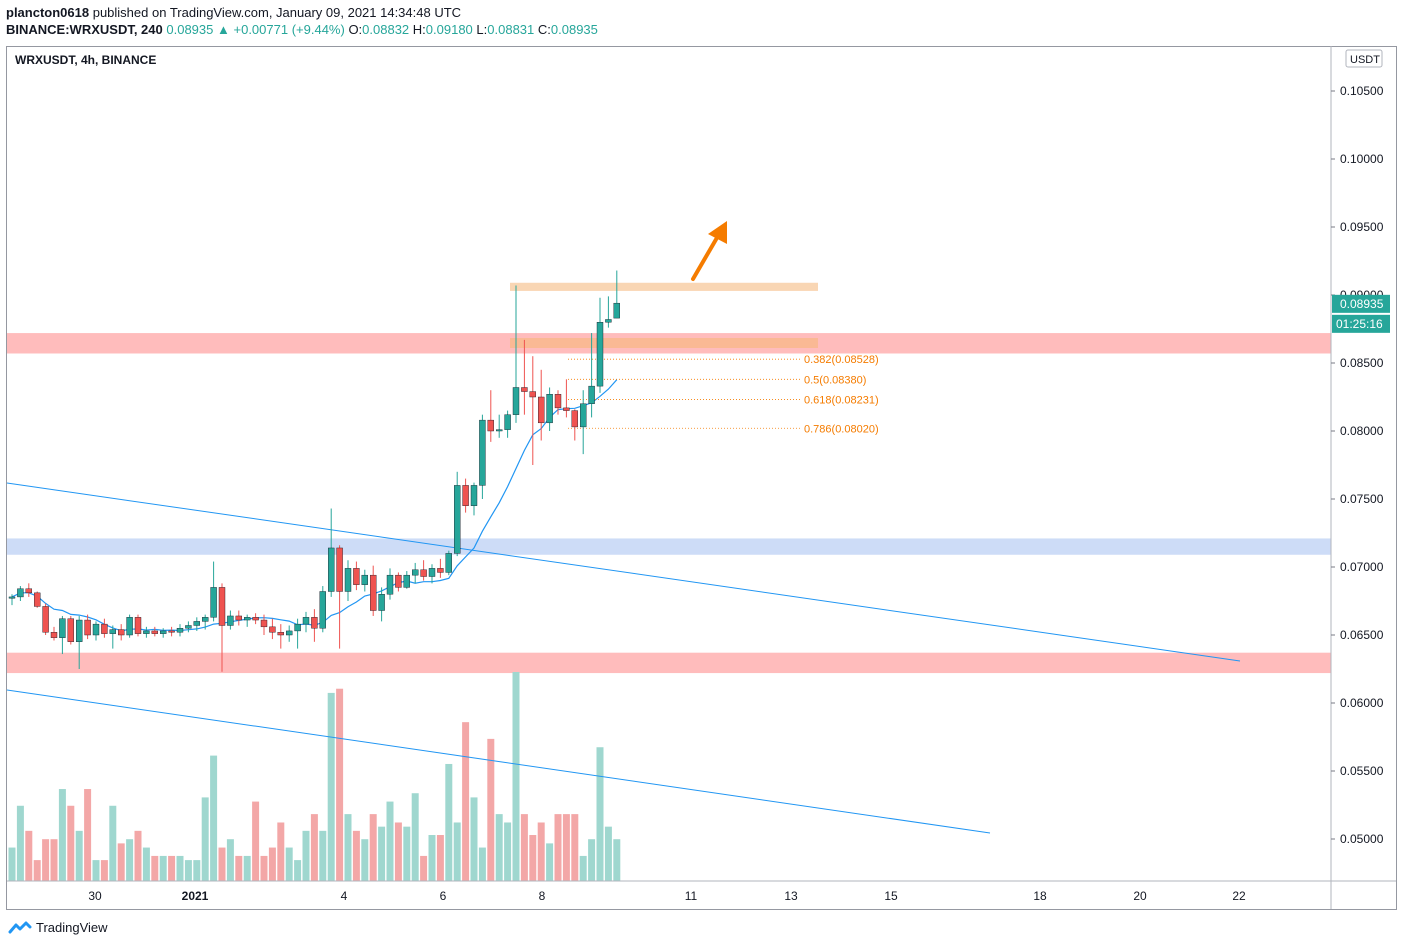  What do you see at coordinates (314, 505) in the screenshot?
I see `moving-average-line` at bounding box center [314, 505].